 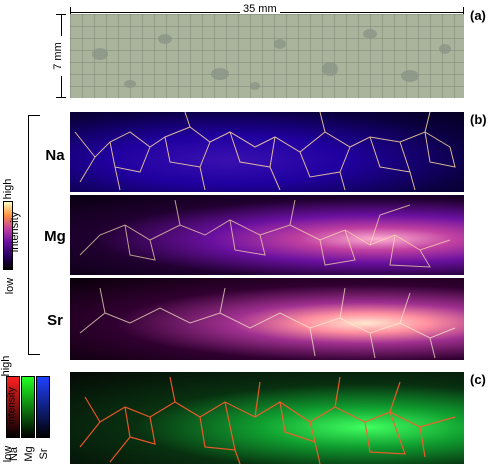 What do you see at coordinates (44, 454) in the screenshot?
I see `channel-label-sr: Sr` at bounding box center [44, 454].